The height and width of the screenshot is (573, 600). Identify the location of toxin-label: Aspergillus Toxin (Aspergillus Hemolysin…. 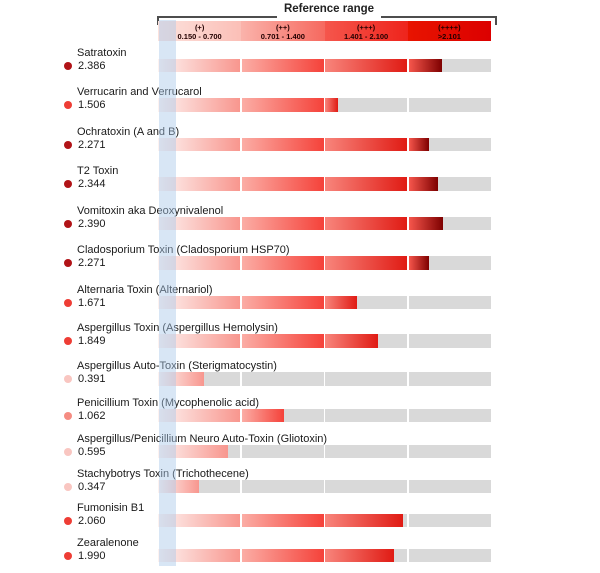
(177, 328).